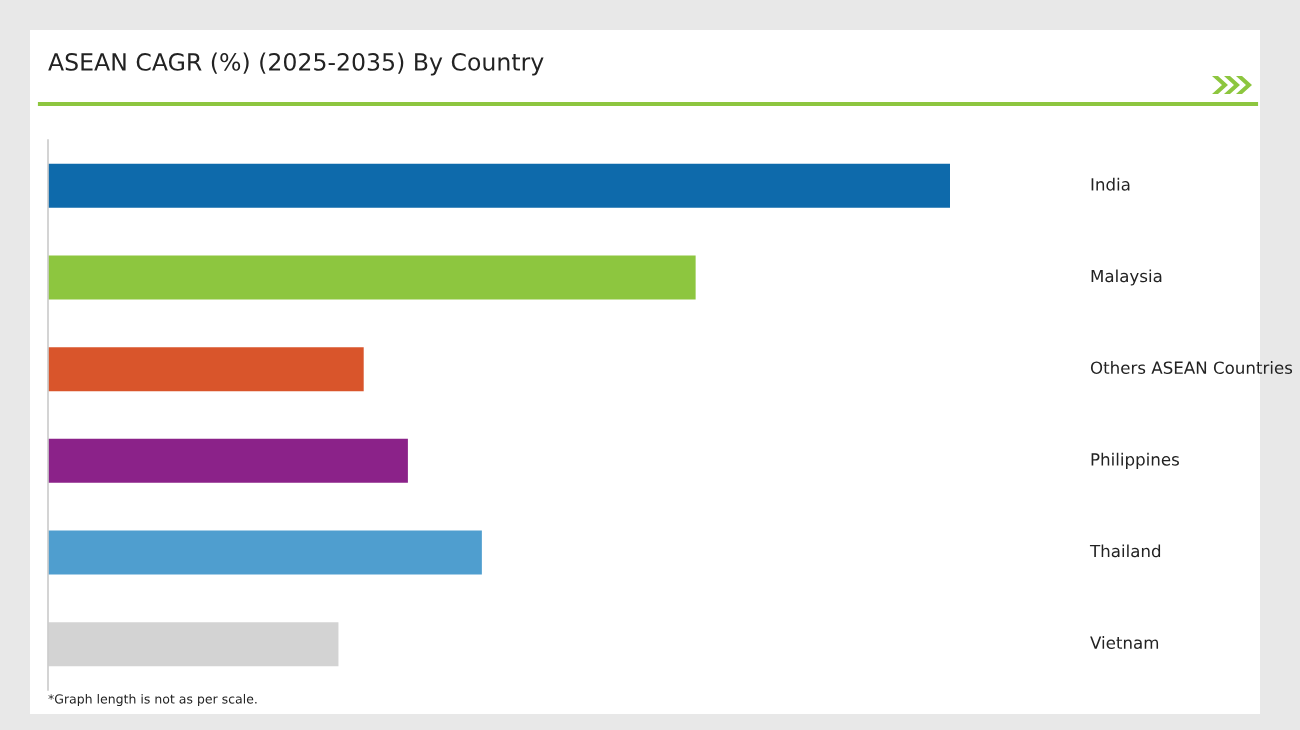 The image size is (1300, 730). What do you see at coordinates (296, 64) in the screenshot?
I see `chart-title: ASEAN CAGR (%) (2025-2035) By Country` at bounding box center [296, 64].